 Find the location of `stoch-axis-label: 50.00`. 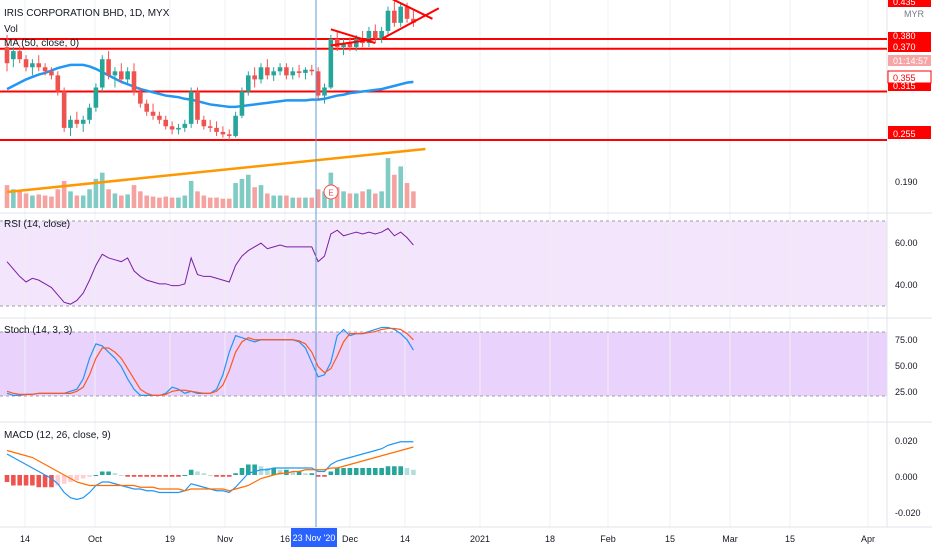

stoch-axis-label: 50.00 is located at coordinates (906, 366).